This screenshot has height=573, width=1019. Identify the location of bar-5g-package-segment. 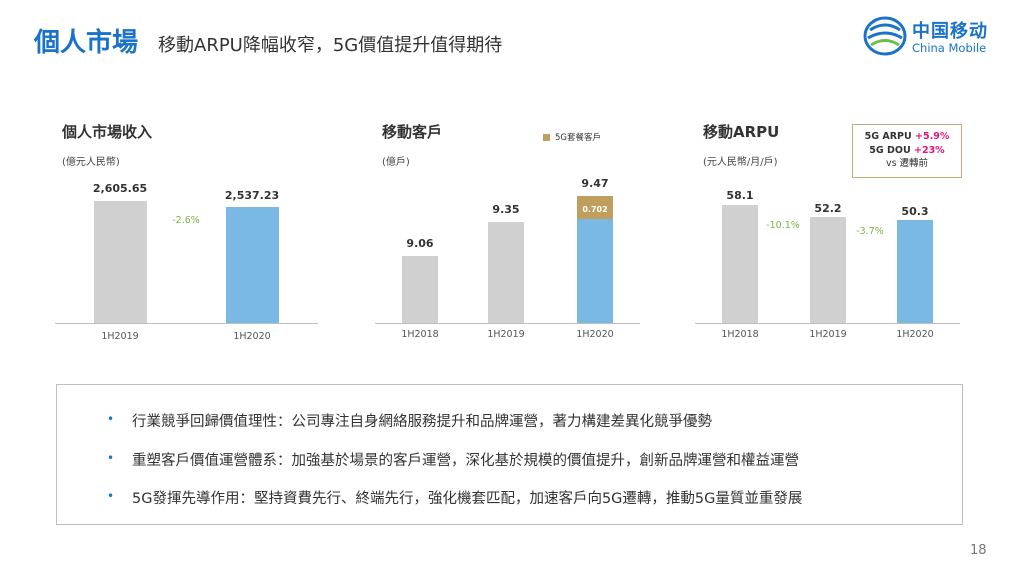
(595, 207).